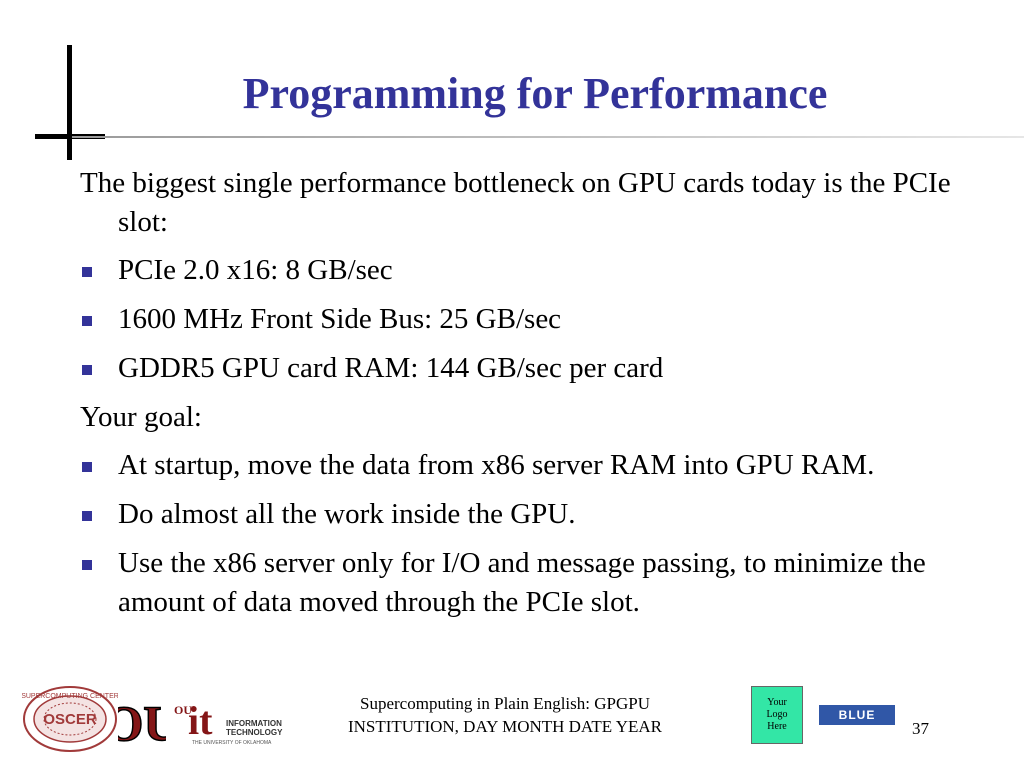 This screenshot has height=768, width=1024. Describe the element at coordinates (504, 726) in the screenshot. I see `footer-institution-date: INSTITUTION, DAY MONTH DATE YEAR` at that location.